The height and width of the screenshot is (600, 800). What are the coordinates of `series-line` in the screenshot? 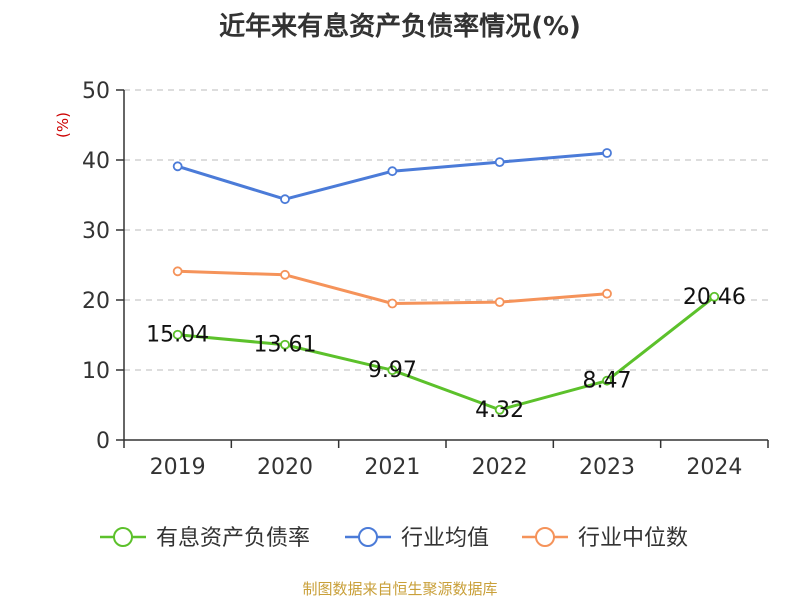 It's located at (446, 353).